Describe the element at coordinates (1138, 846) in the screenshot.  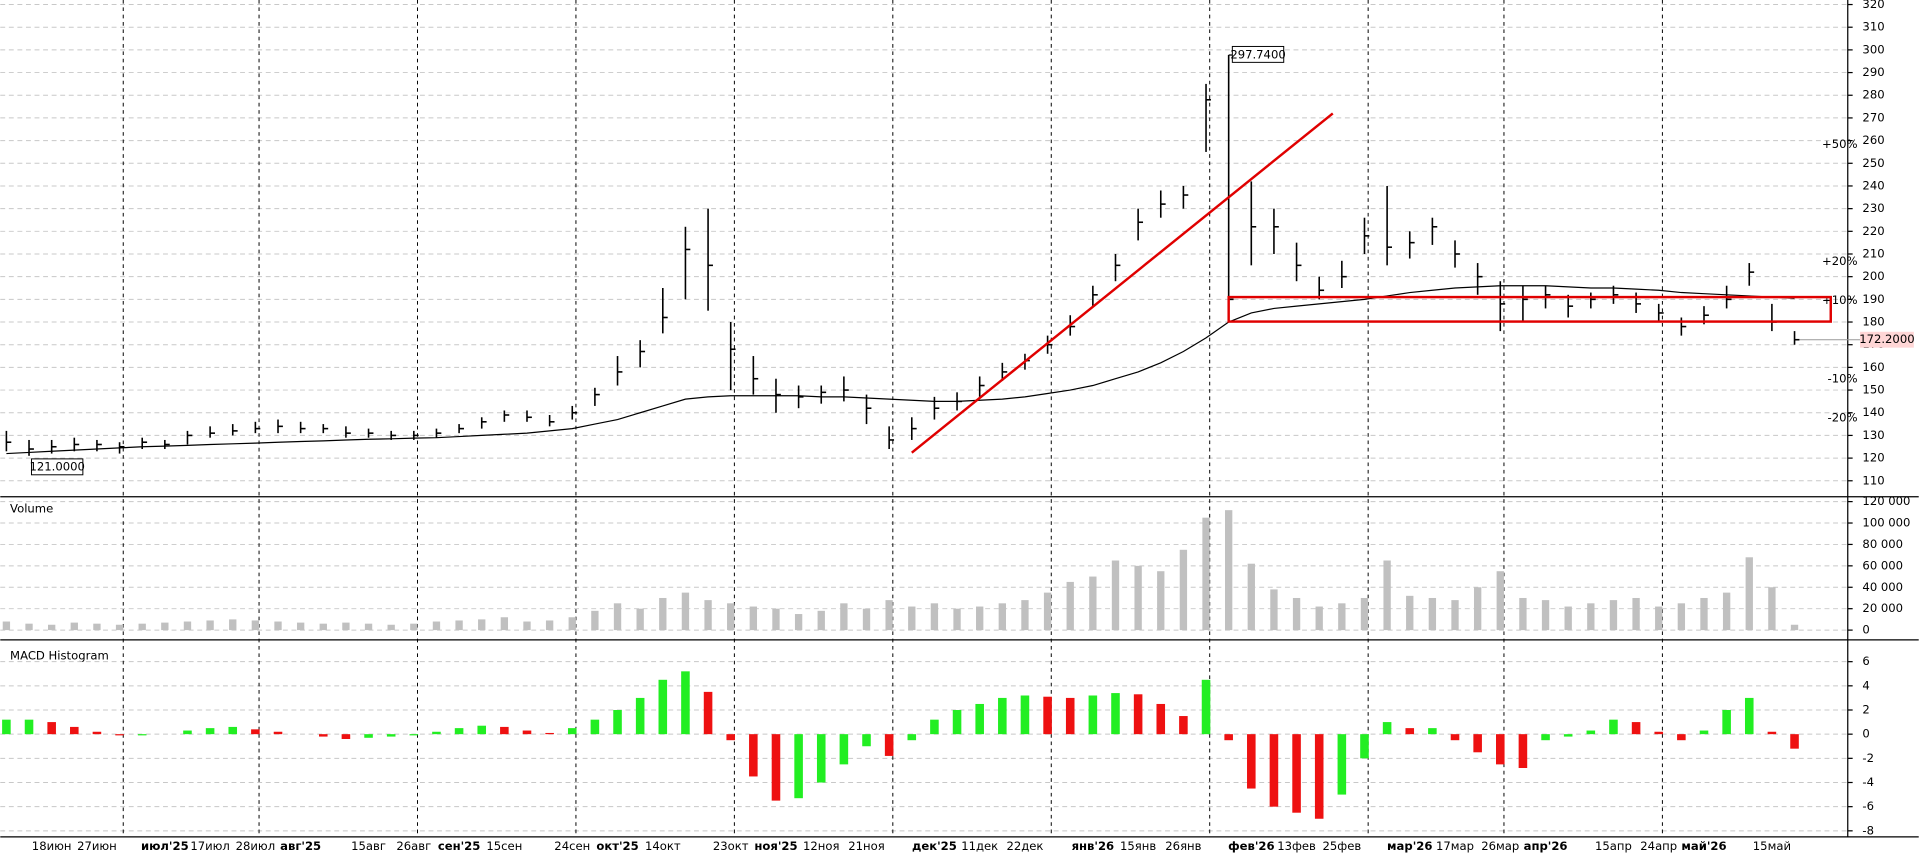
I see `x-tick-label: 15янв` at that location.